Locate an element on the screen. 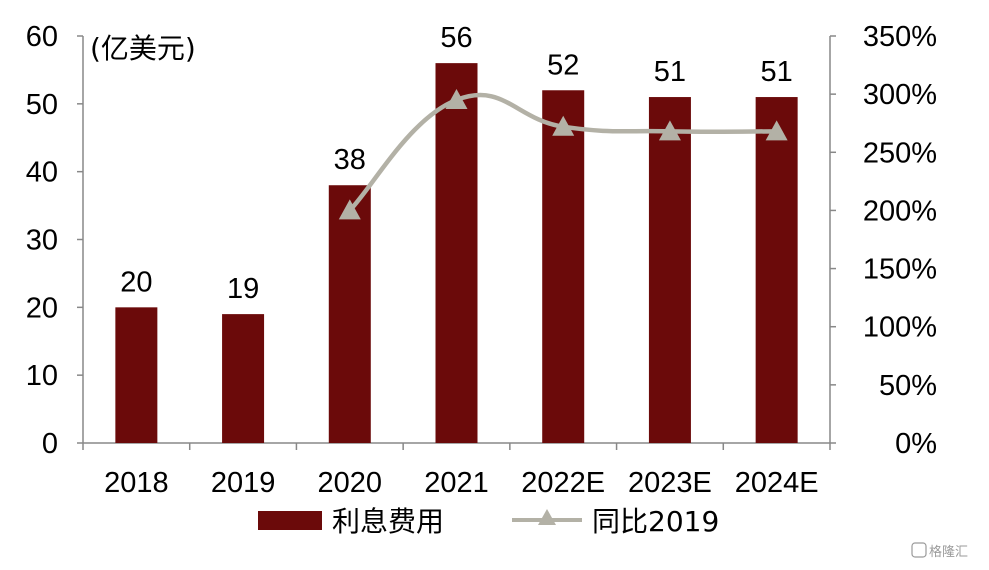  x-tick-label: 2019 is located at coordinates (243, 483).